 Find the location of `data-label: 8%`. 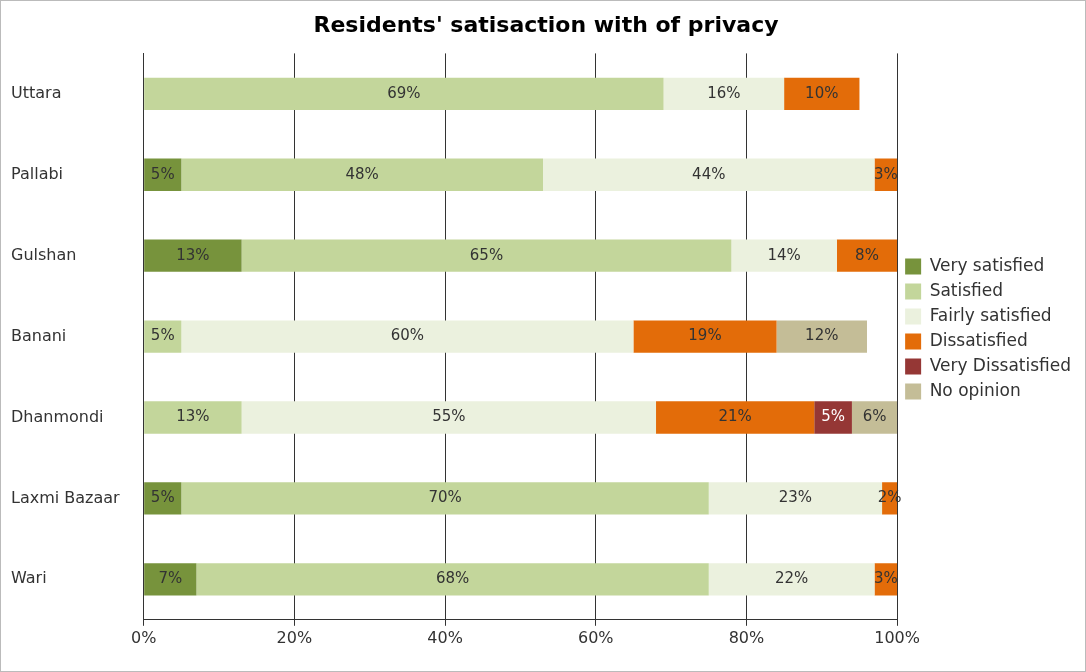

data-label: 8% is located at coordinates (867, 254).